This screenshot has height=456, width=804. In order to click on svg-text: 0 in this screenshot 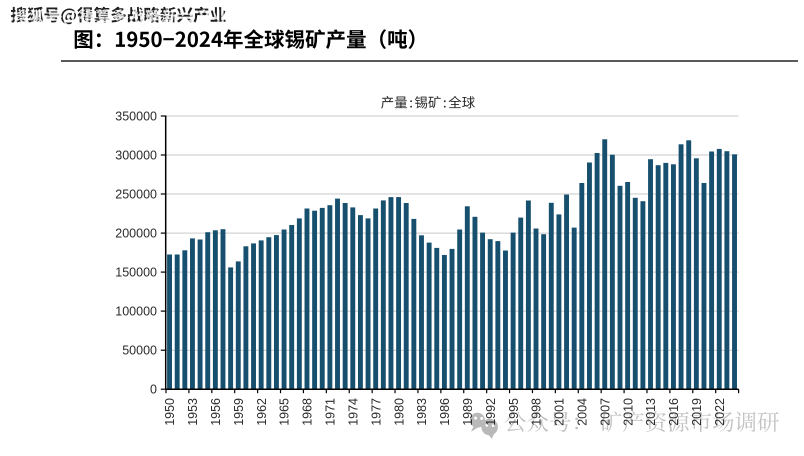, I will do `click(153, 390)`.